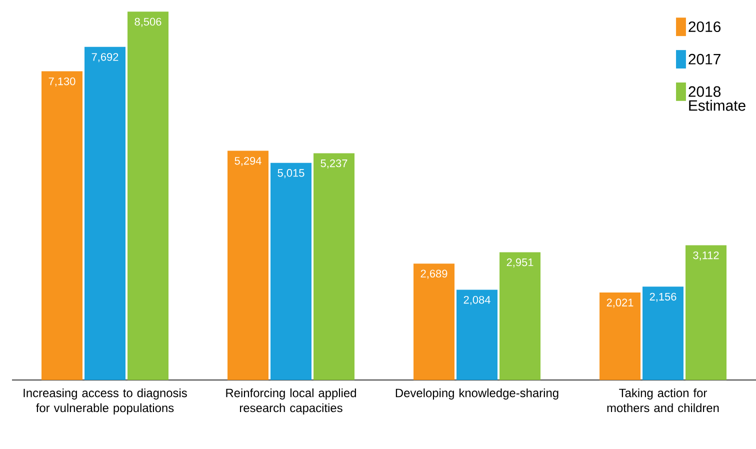 Image resolution: width=756 pixels, height=449 pixels. What do you see at coordinates (62, 82) in the screenshot?
I see `data-label: 7,130` at bounding box center [62, 82].